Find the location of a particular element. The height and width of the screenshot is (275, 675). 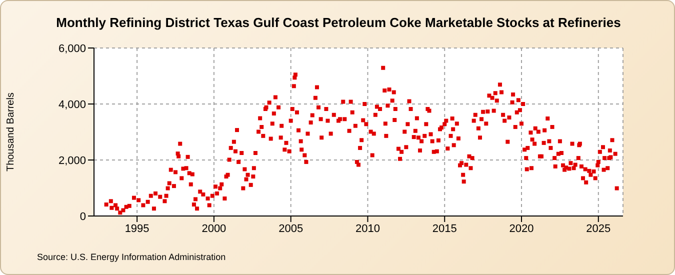

x-tick-label: 2020 is located at coordinates (521, 228).